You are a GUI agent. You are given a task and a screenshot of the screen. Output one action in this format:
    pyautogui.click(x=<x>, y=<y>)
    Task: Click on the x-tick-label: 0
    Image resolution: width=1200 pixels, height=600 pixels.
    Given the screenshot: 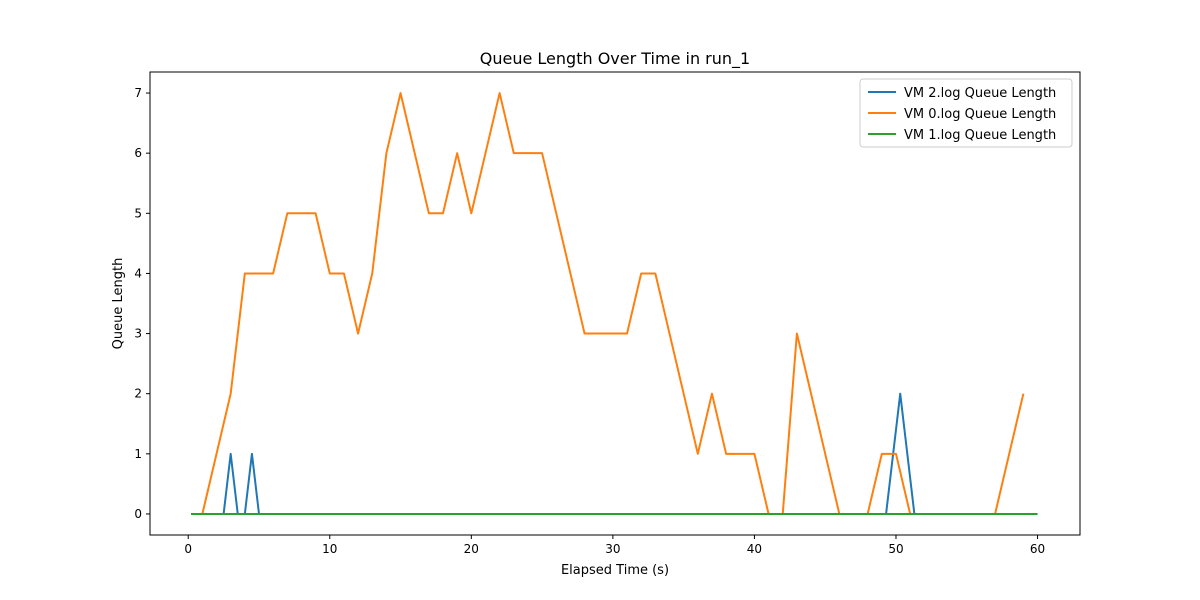 What is the action you would take?
    pyautogui.click(x=188, y=549)
    